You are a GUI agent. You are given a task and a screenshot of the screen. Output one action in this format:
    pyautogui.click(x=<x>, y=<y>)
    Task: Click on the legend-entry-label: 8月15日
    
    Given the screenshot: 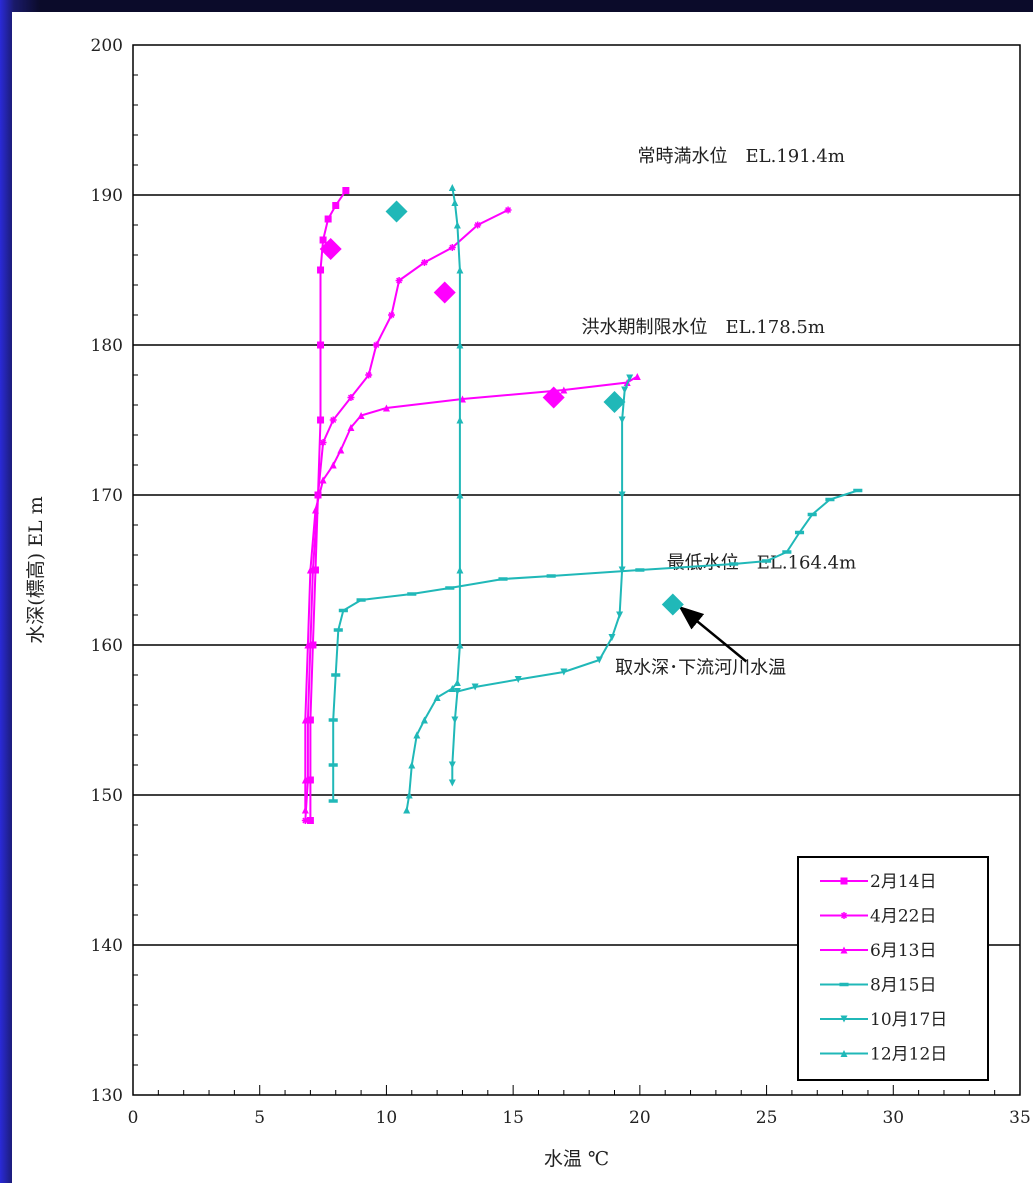 What is the action you would take?
    pyautogui.click(x=903, y=986)
    